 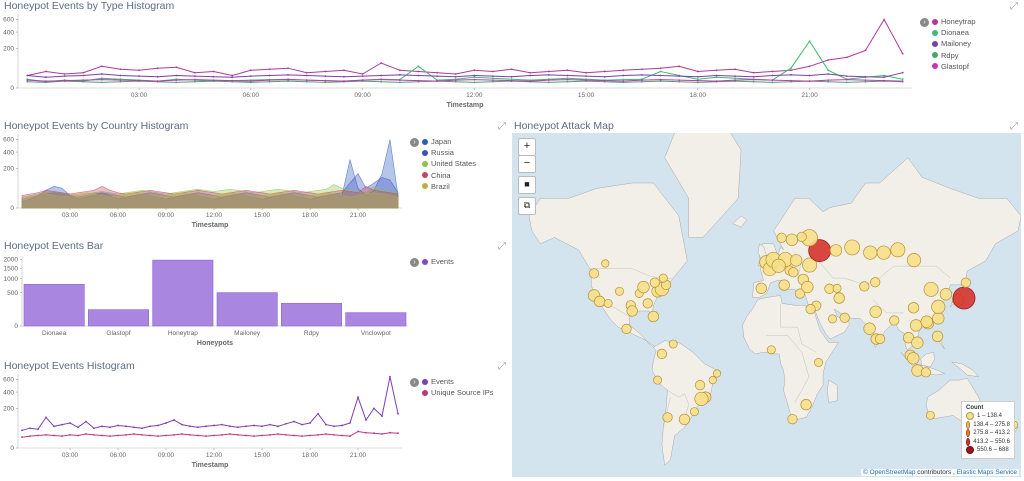 I want to click on ems-link: Elastic Maps Service, so click(x=986, y=472).